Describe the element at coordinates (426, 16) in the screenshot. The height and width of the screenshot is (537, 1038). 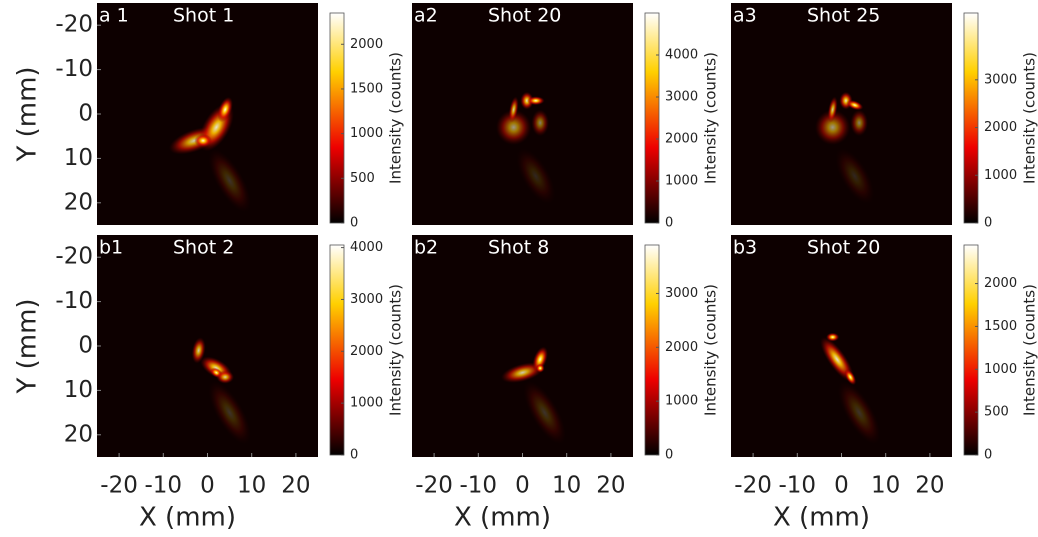
I see `panel-label: a2` at that location.